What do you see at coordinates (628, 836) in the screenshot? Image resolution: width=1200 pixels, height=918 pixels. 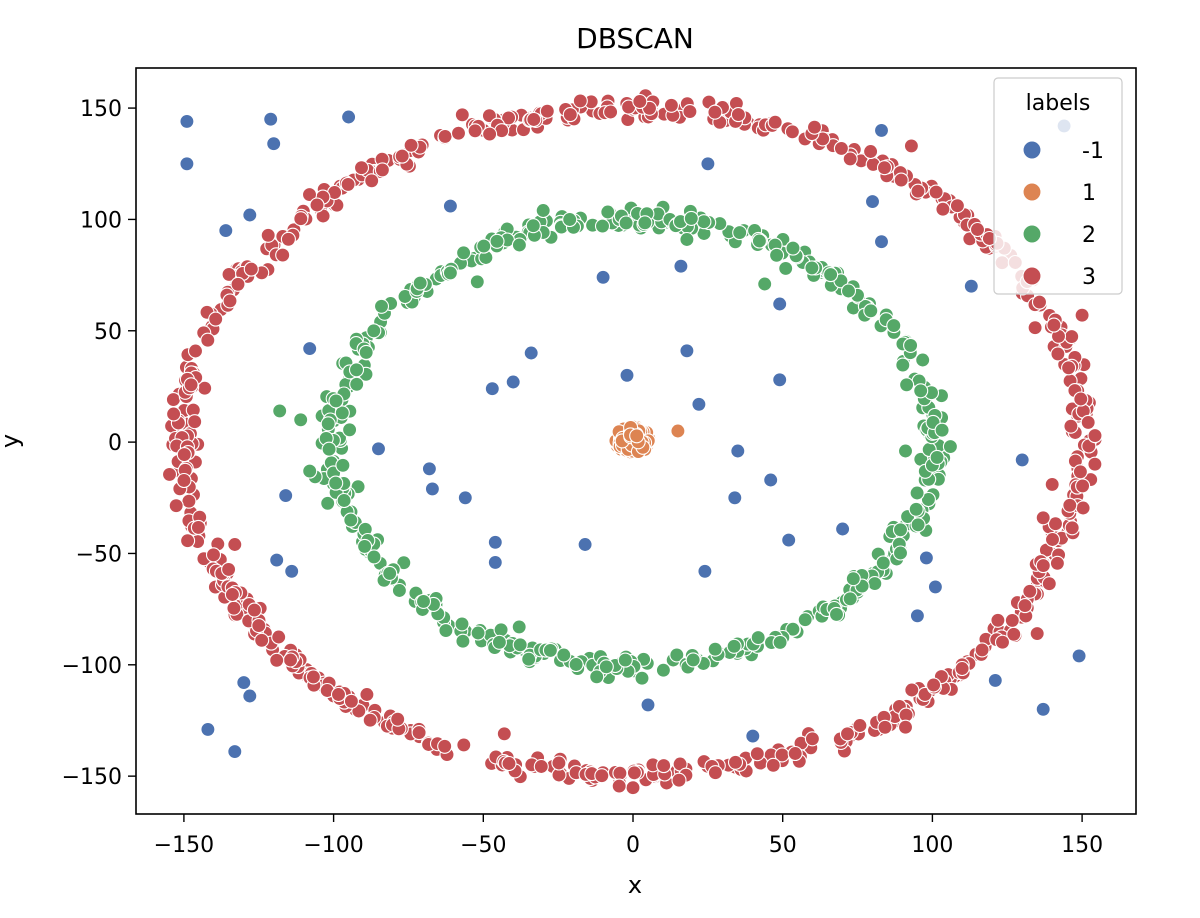 I see `x-axis: −150 −100 −50 0 50 100 150` at bounding box center [628, 836].